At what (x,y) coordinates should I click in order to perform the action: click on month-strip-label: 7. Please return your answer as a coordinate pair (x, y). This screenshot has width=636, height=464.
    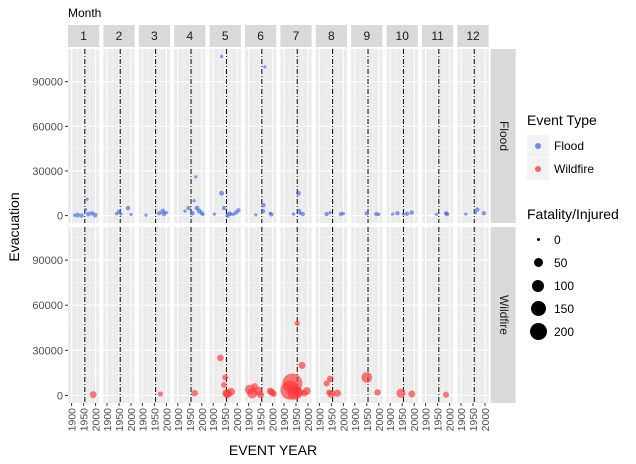
    Looking at the image, I should click on (296, 36).